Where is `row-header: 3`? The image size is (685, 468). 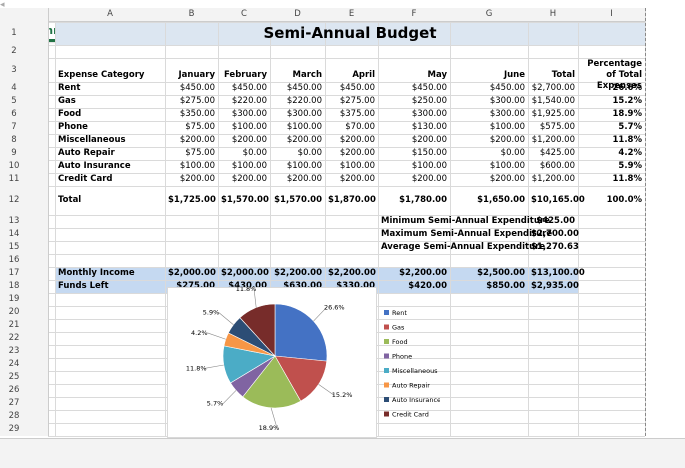
row-header: 3 is located at coordinates (14, 70).